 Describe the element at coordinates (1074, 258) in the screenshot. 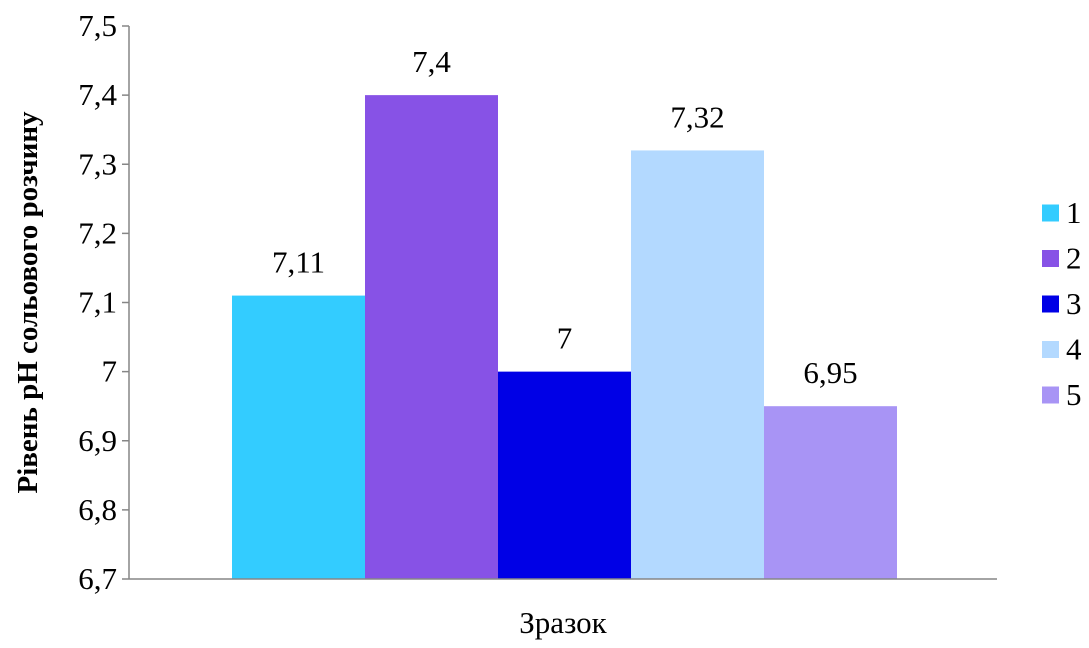

I see `legend-label-2: 2` at that location.